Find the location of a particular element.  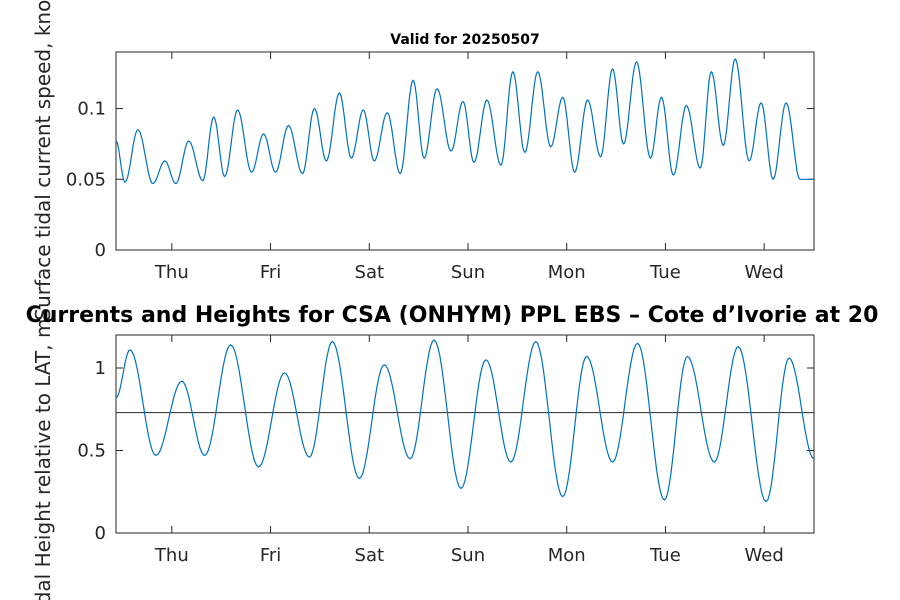

current-speed-title: Valid for 20250507 is located at coordinates (464, 40).